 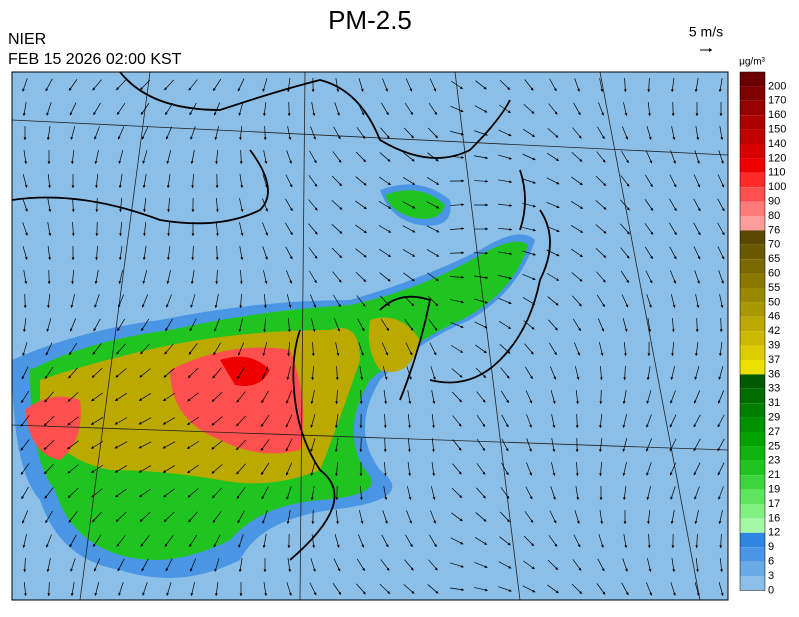 What do you see at coordinates (777, 115) in the screenshot?
I see `colorbar-label: 160` at bounding box center [777, 115].